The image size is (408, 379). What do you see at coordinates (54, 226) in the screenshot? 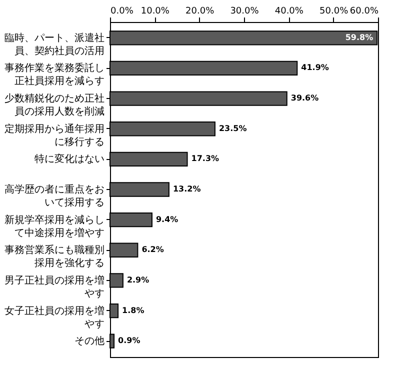
I see `y-tick-label: 新規学卒採用を減らして中途採用を増やす` at bounding box center [54, 226].